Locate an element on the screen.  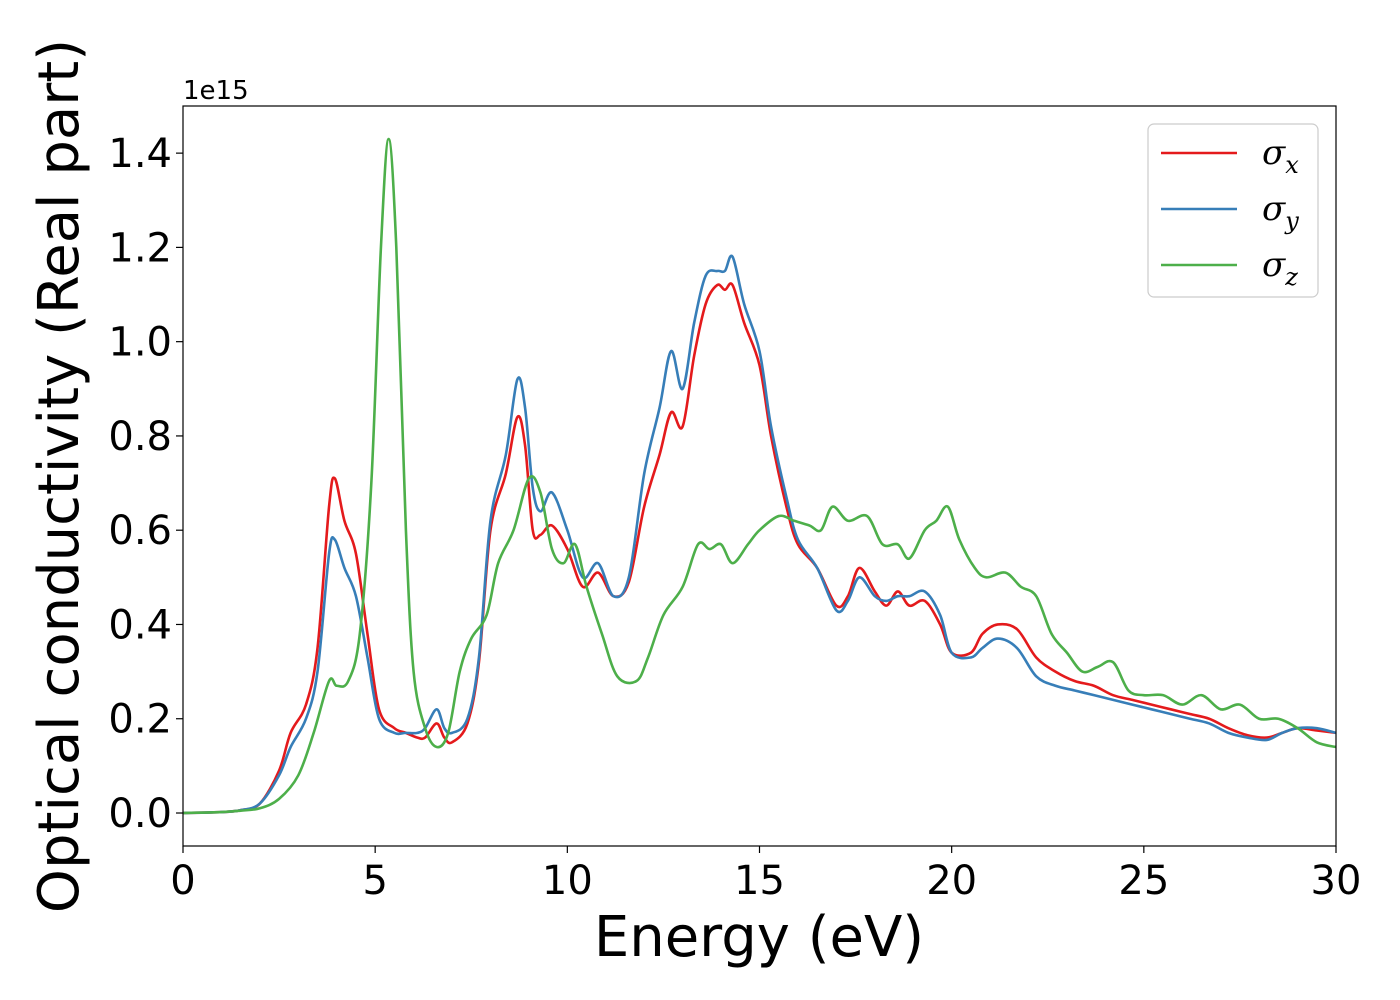
x-tick-label: 20 is located at coordinates (951, 881).